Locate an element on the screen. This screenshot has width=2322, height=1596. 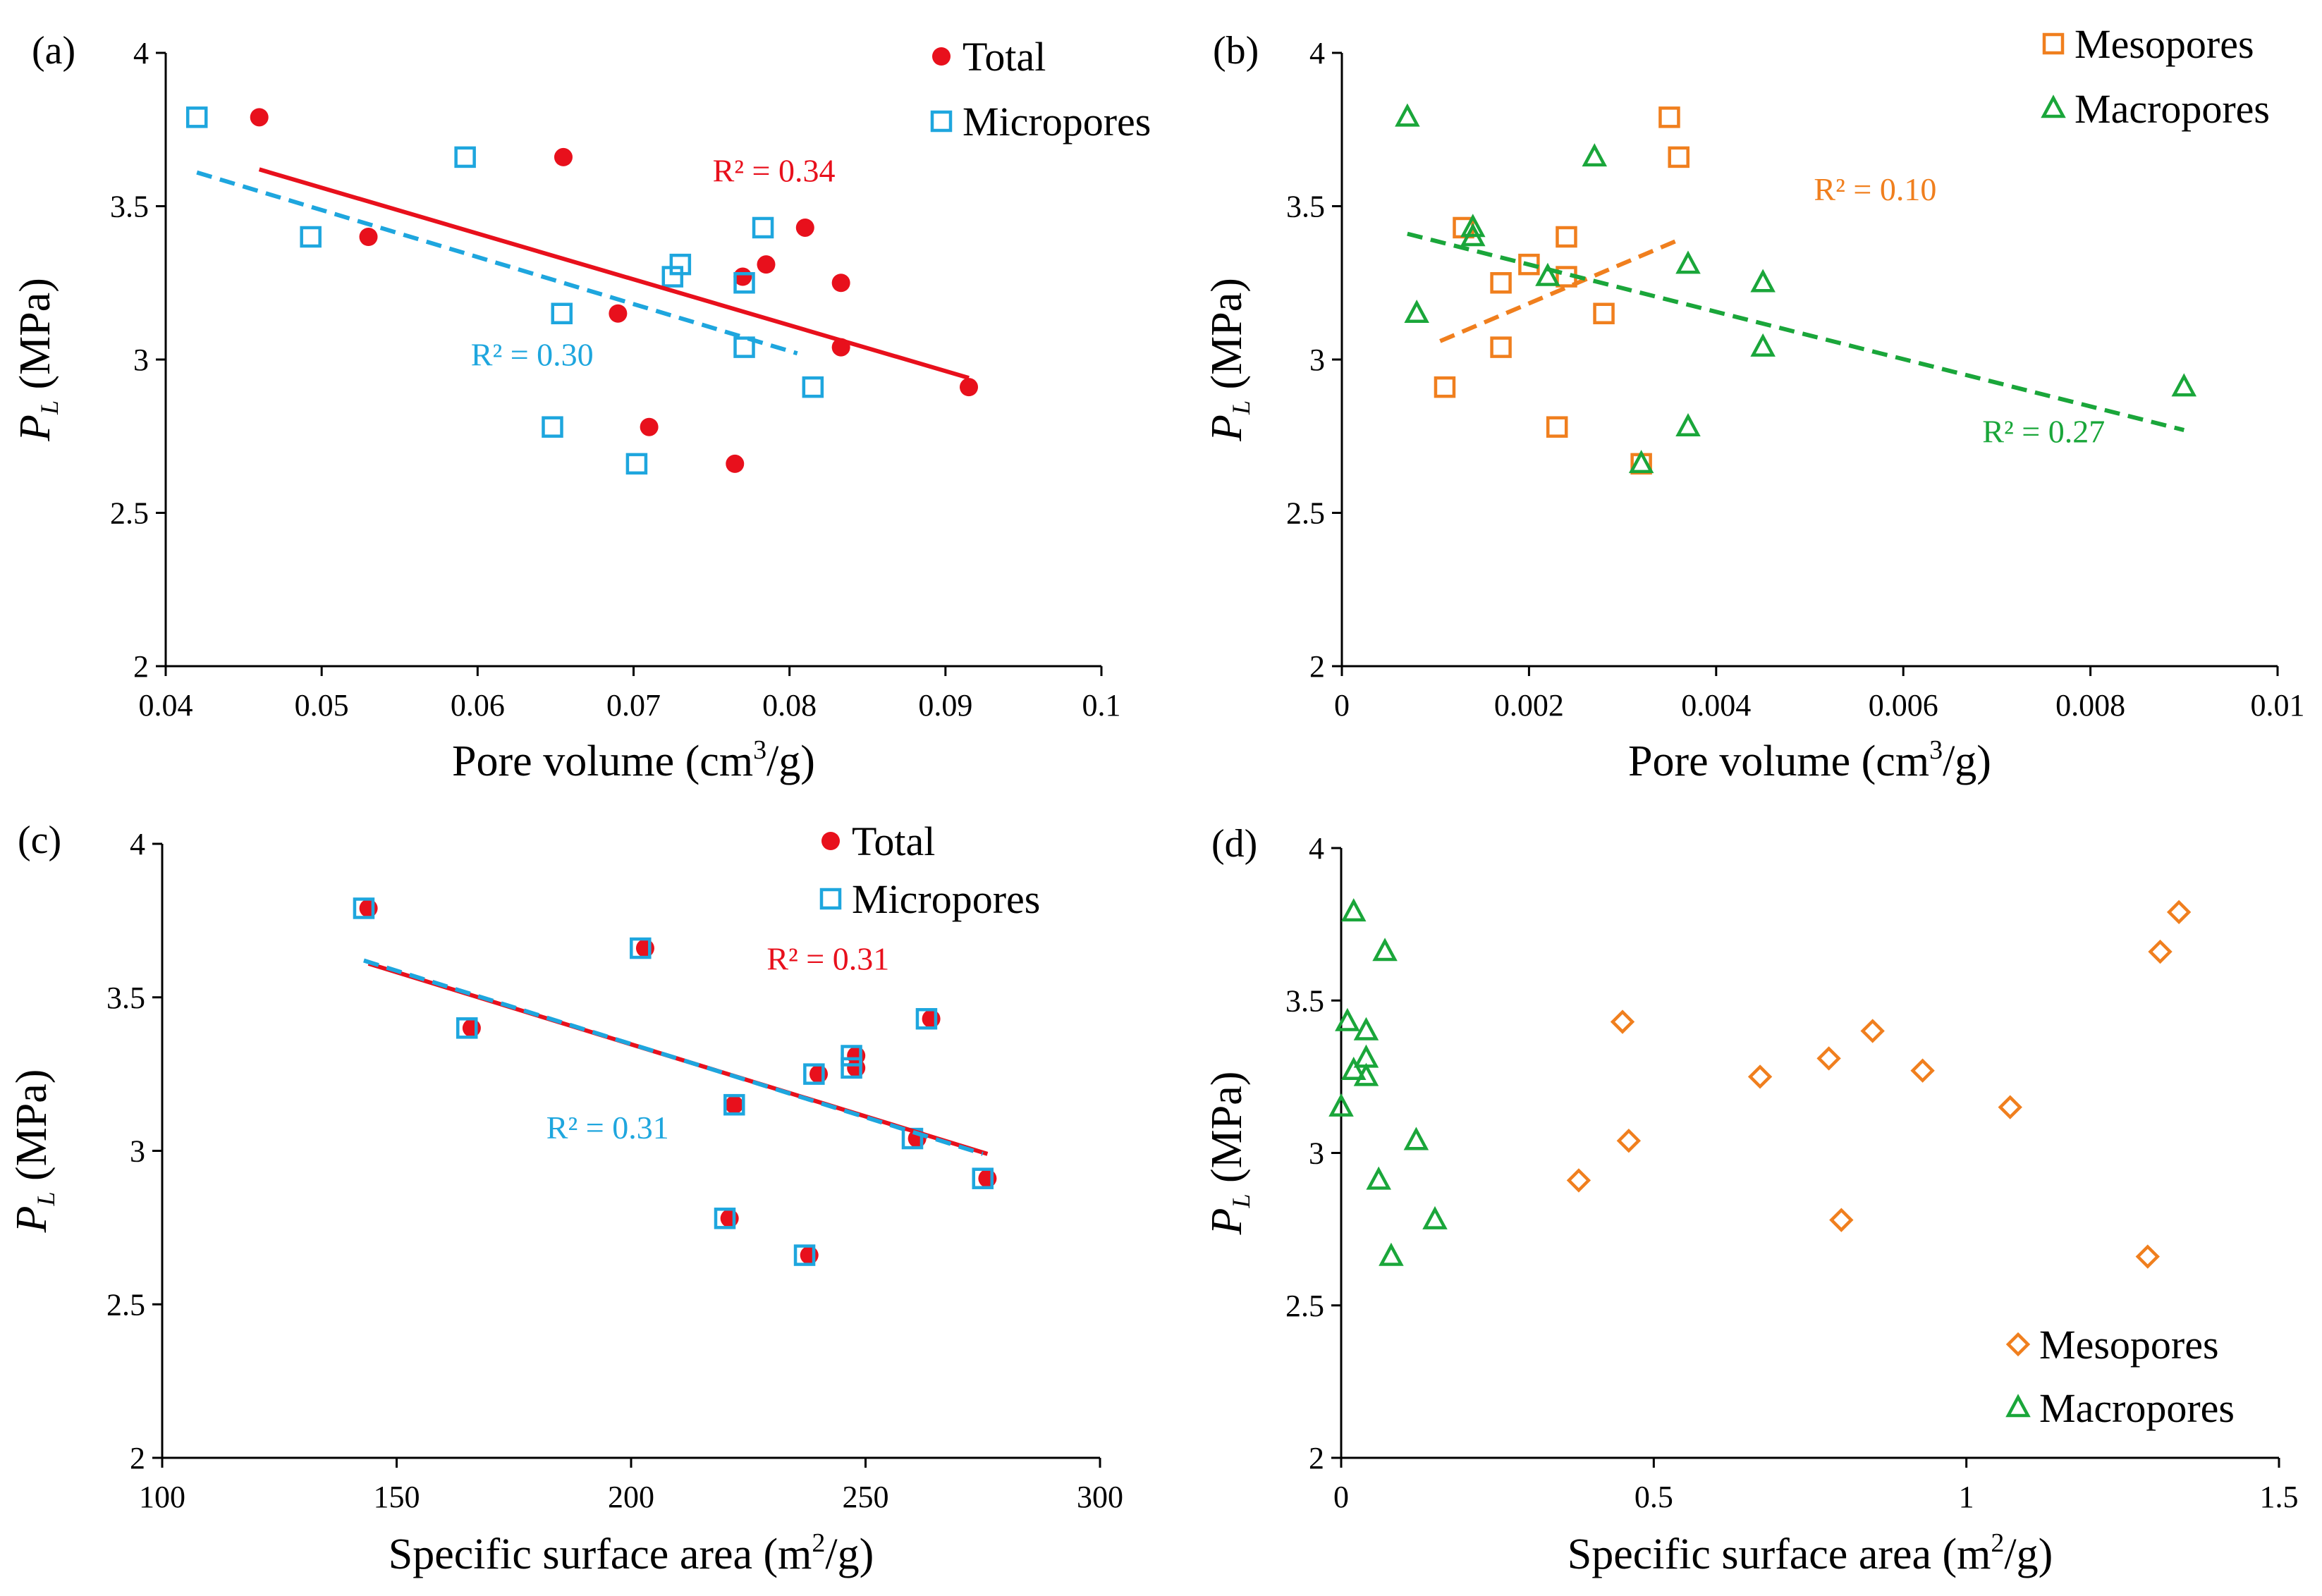
legend-marker-total is located at coordinates (942, 57).